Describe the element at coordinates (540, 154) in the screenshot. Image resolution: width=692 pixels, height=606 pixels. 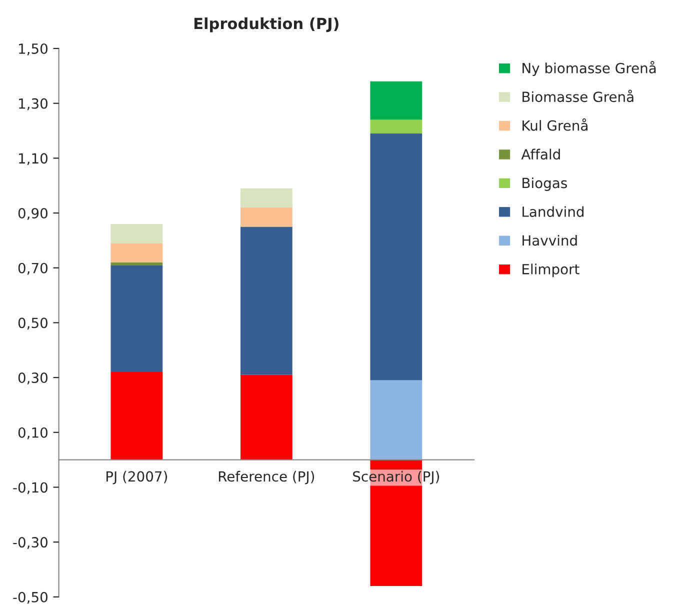
I see `legend-label: Affald` at that location.